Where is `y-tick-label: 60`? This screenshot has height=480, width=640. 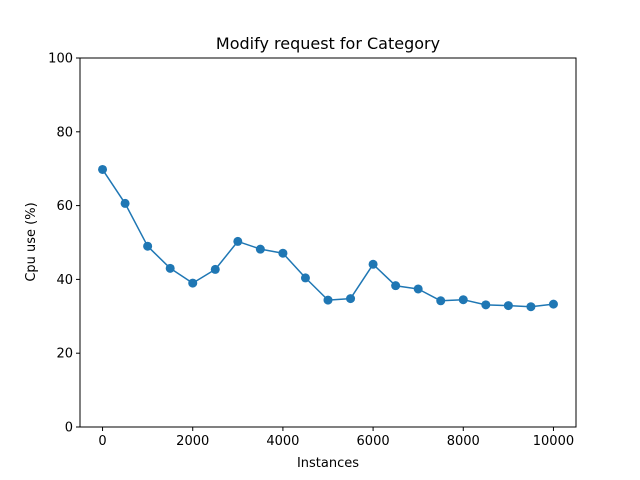
y-tick-label: 60 is located at coordinates (64, 206).